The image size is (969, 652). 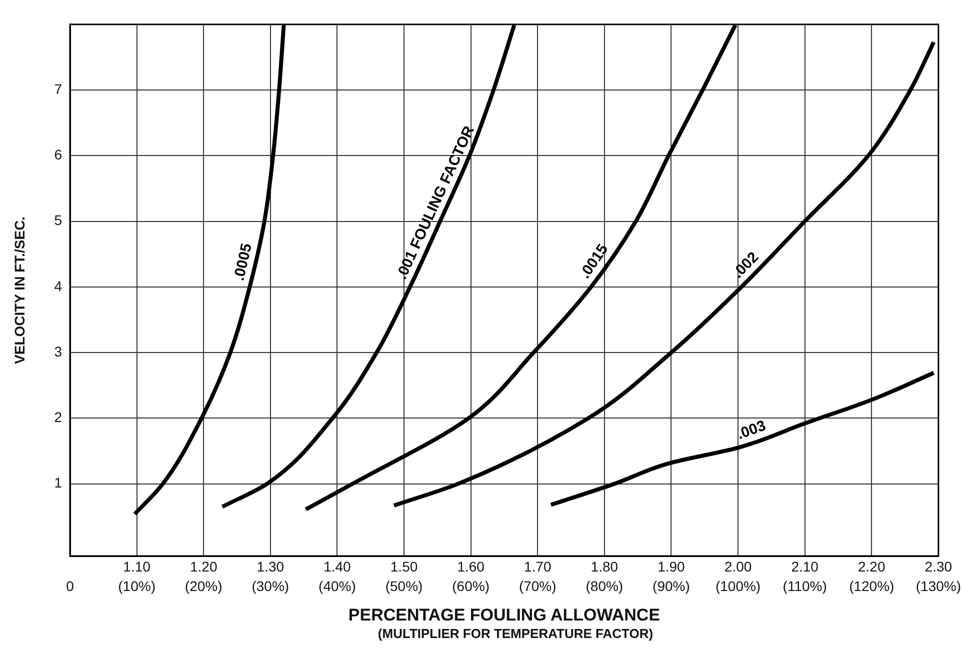 What do you see at coordinates (271, 586) in the screenshot?
I see `x2-tick-label: (30%)` at bounding box center [271, 586].